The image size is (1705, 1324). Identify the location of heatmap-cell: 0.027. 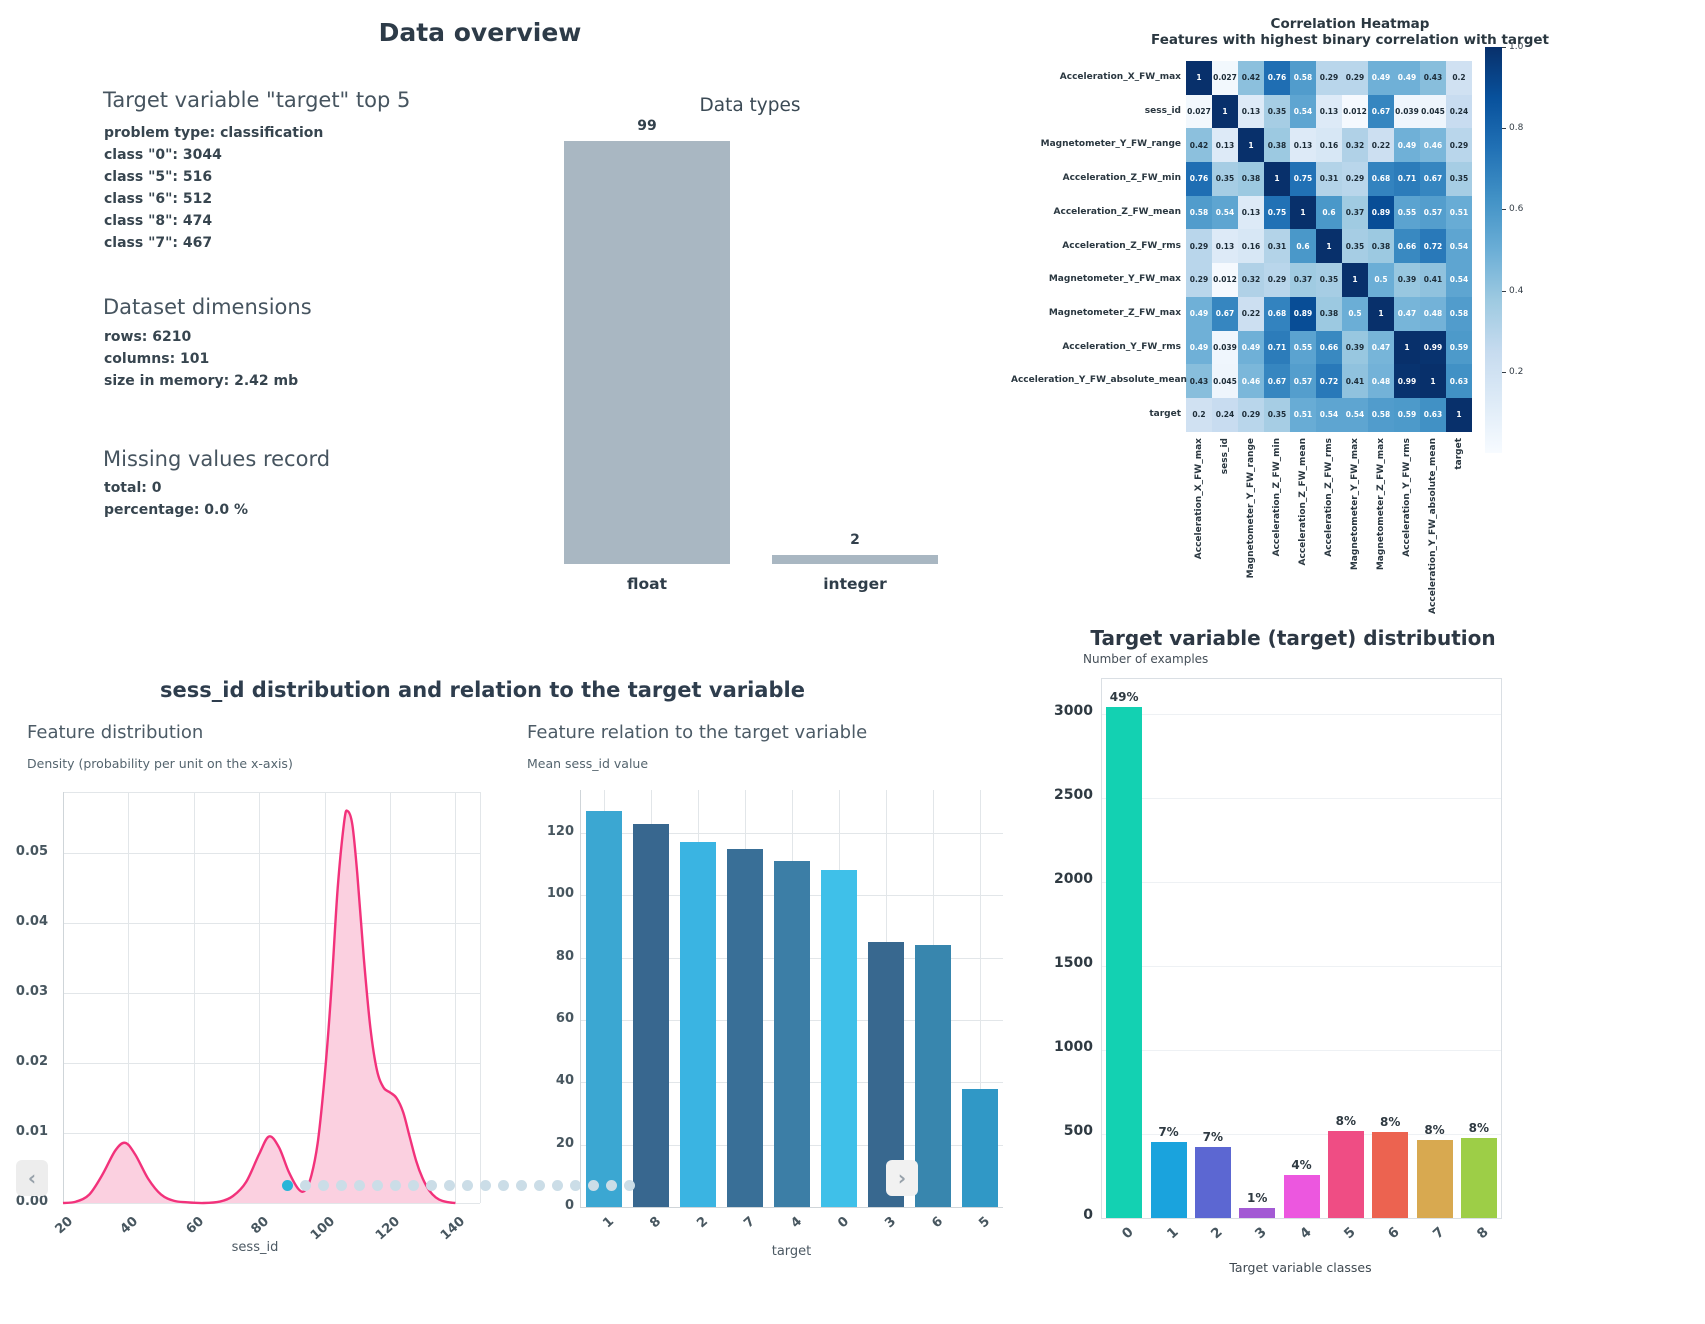
(1199, 111).